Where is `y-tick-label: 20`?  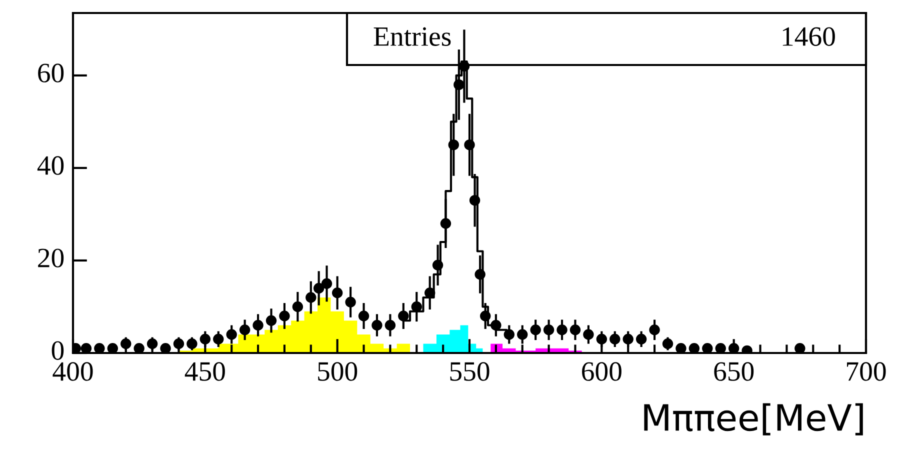
y-tick-label: 20 is located at coordinates (51, 258).